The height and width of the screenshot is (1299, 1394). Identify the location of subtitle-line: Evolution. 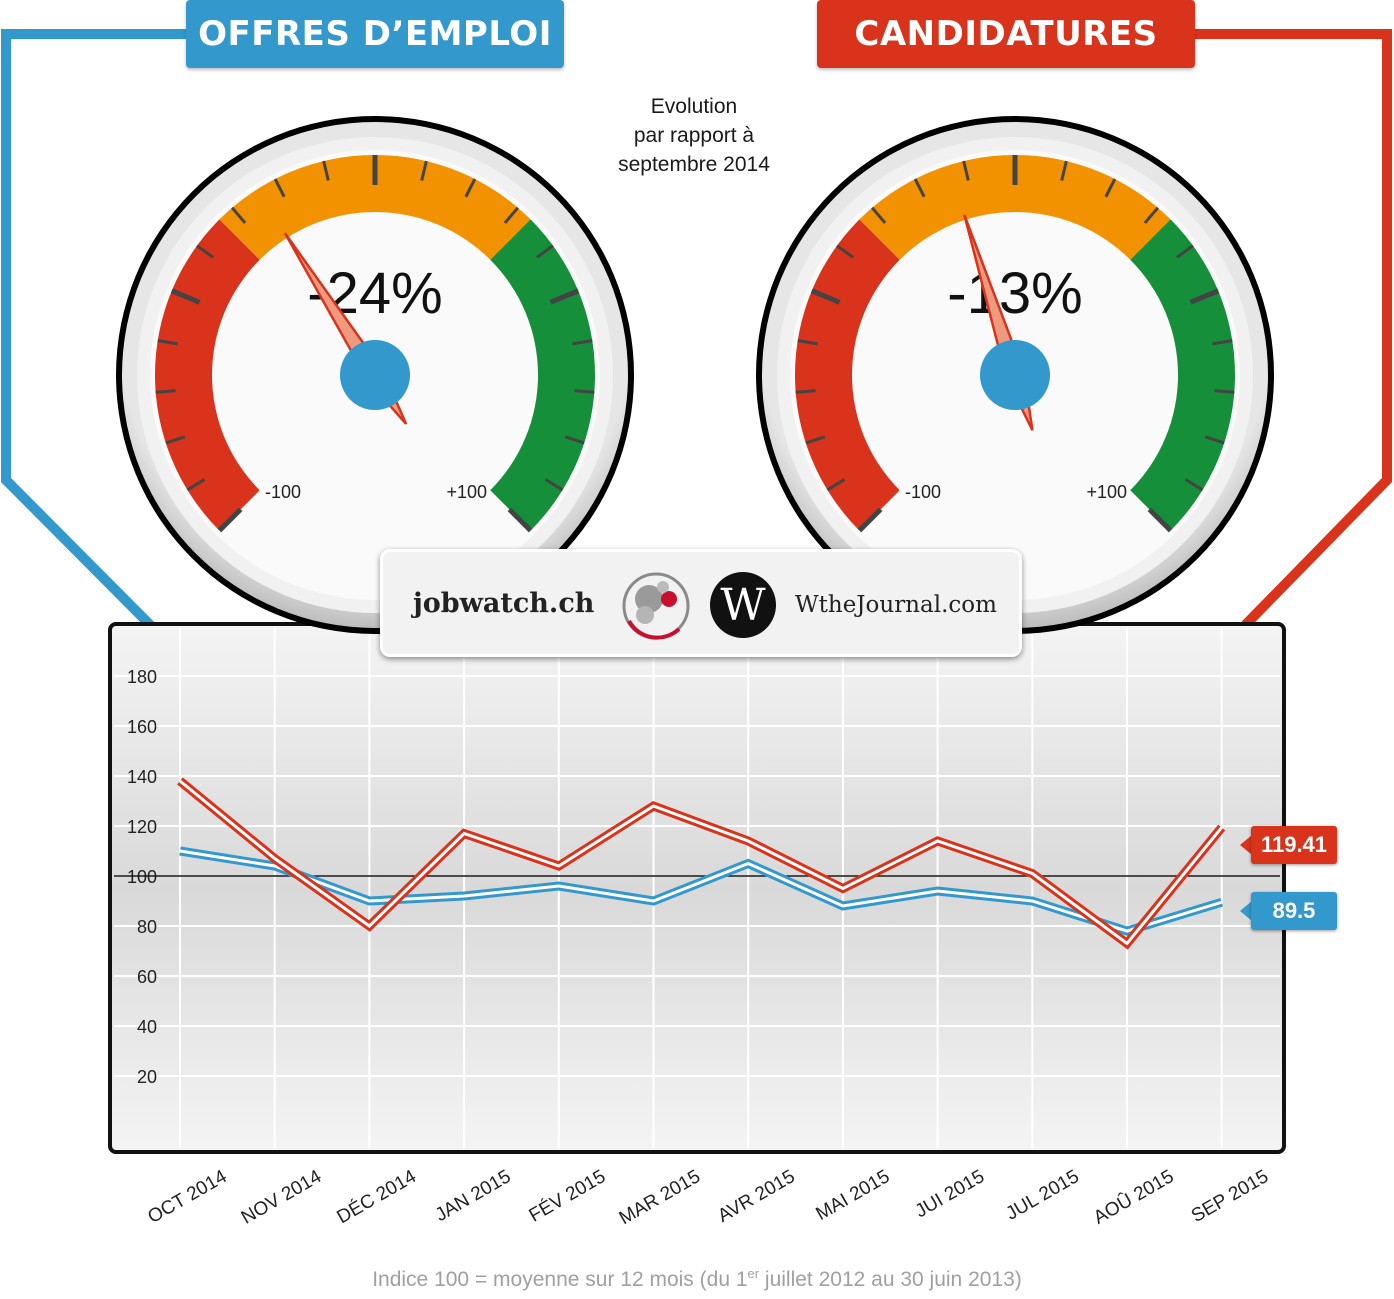
(694, 106).